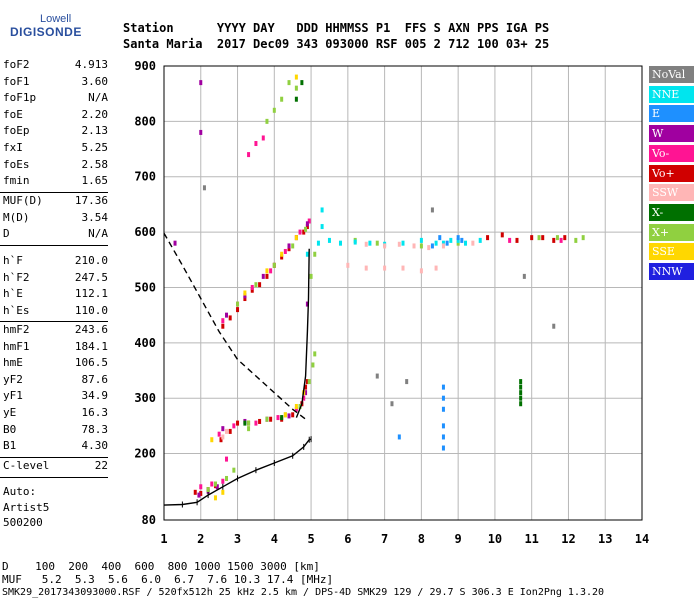 The width and height of the screenshot is (700, 600). I want to click on legend-item: Vo-, so click(671, 153).